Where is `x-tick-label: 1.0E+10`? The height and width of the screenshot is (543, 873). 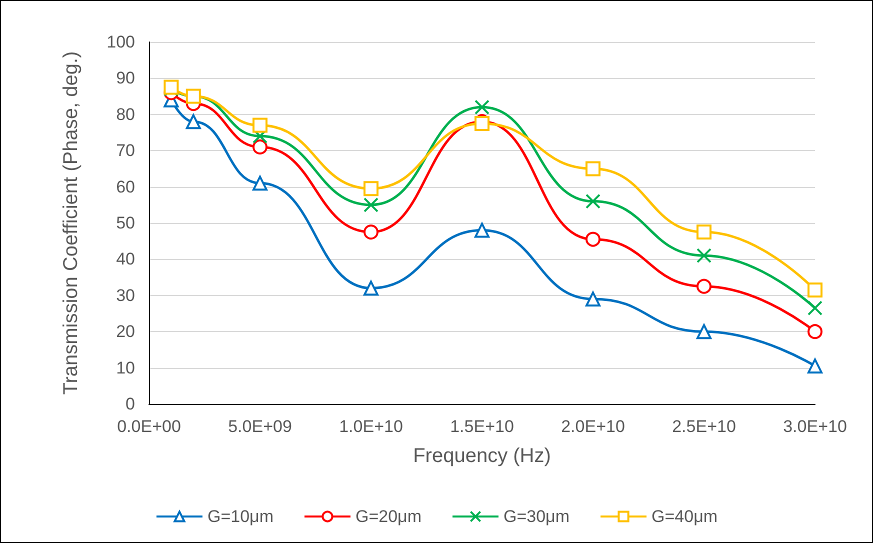
x-tick-label: 1.0E+10 is located at coordinates (371, 426).